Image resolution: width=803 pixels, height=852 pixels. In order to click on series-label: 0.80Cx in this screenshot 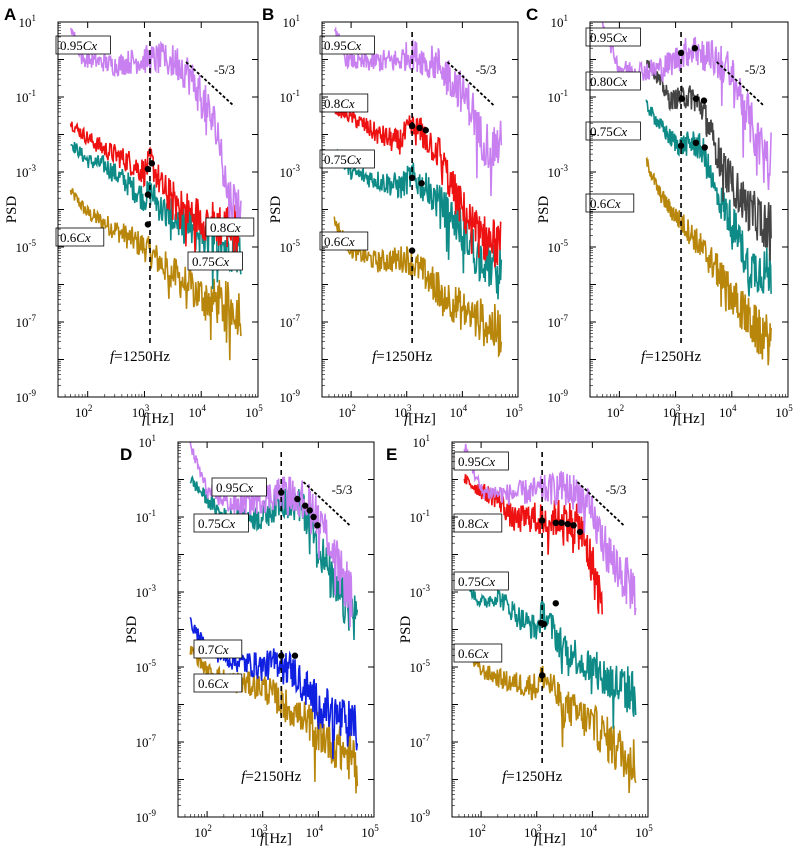, I will do `click(608, 81)`.